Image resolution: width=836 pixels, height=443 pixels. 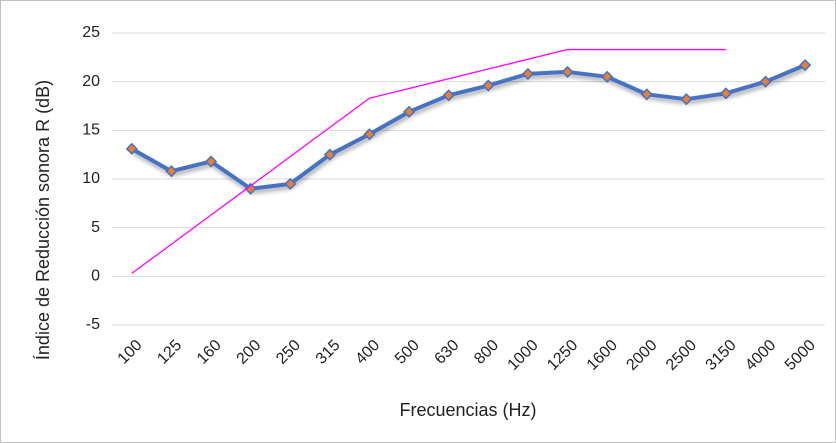 What do you see at coordinates (95, 276) in the screenshot?
I see `y-tick-label: 0` at bounding box center [95, 276].